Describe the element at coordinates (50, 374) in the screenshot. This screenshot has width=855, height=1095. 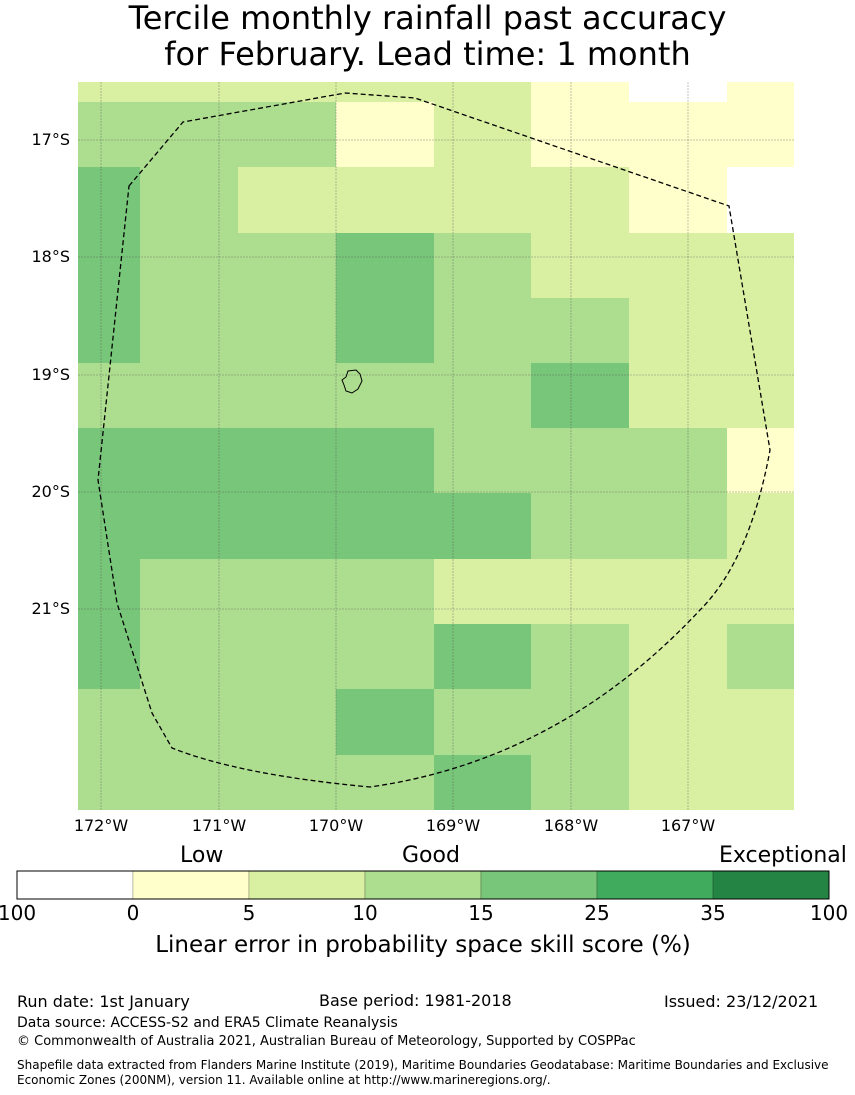
I see `y-tick: 19°S` at that location.